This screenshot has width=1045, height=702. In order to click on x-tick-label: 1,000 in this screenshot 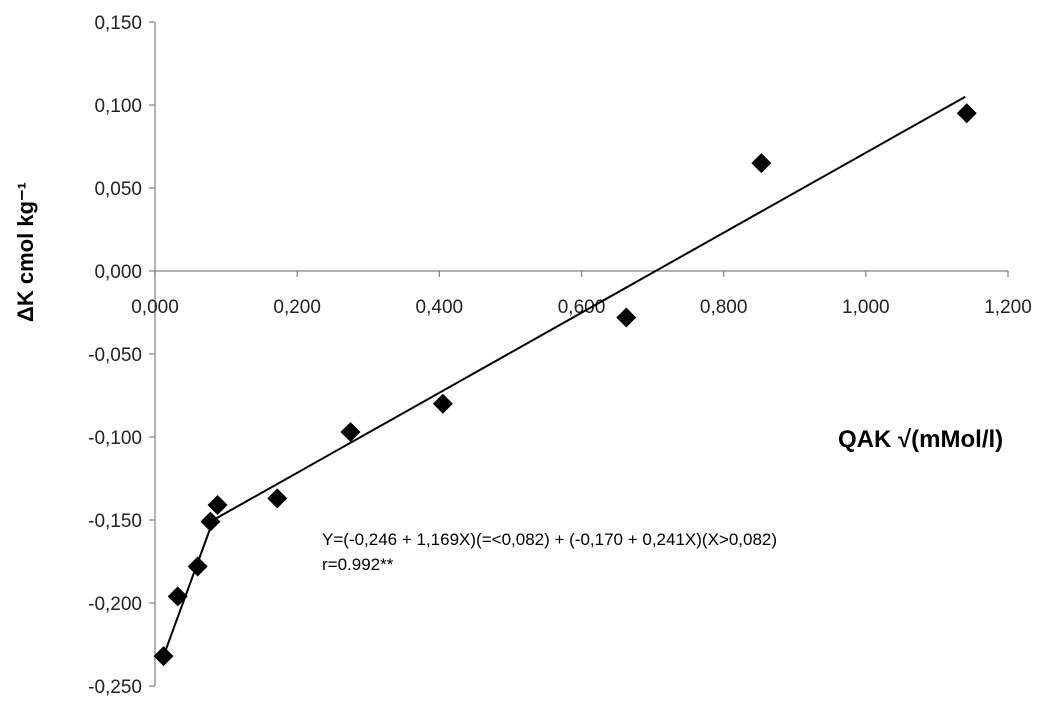, I will do `click(866, 307)`.